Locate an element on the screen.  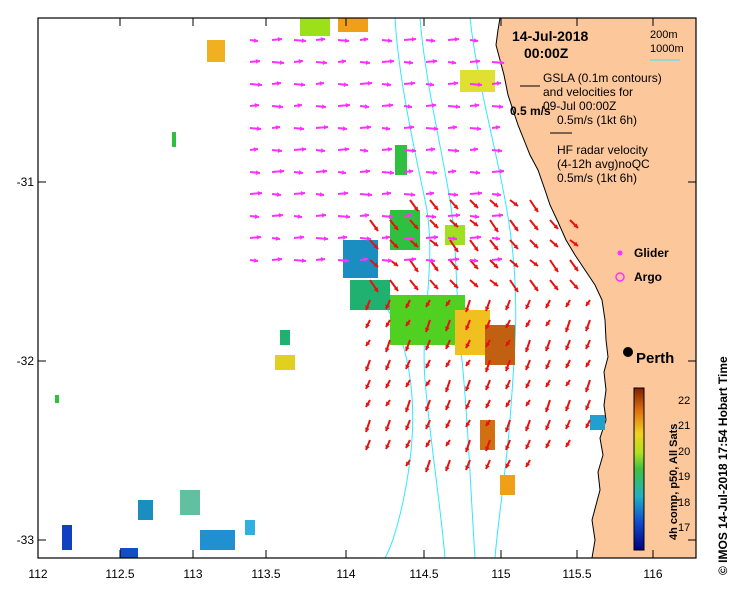
hf-legend-scale: 0.5m/s (1kt 6h) is located at coordinates (597, 178).